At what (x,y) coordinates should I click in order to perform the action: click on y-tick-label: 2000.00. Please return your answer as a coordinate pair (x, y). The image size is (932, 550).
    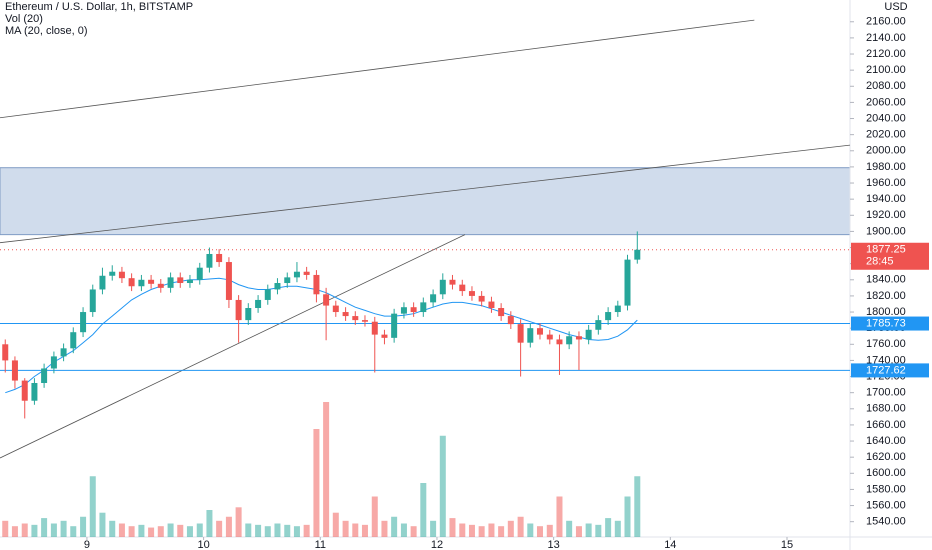
    Looking at the image, I should click on (886, 151).